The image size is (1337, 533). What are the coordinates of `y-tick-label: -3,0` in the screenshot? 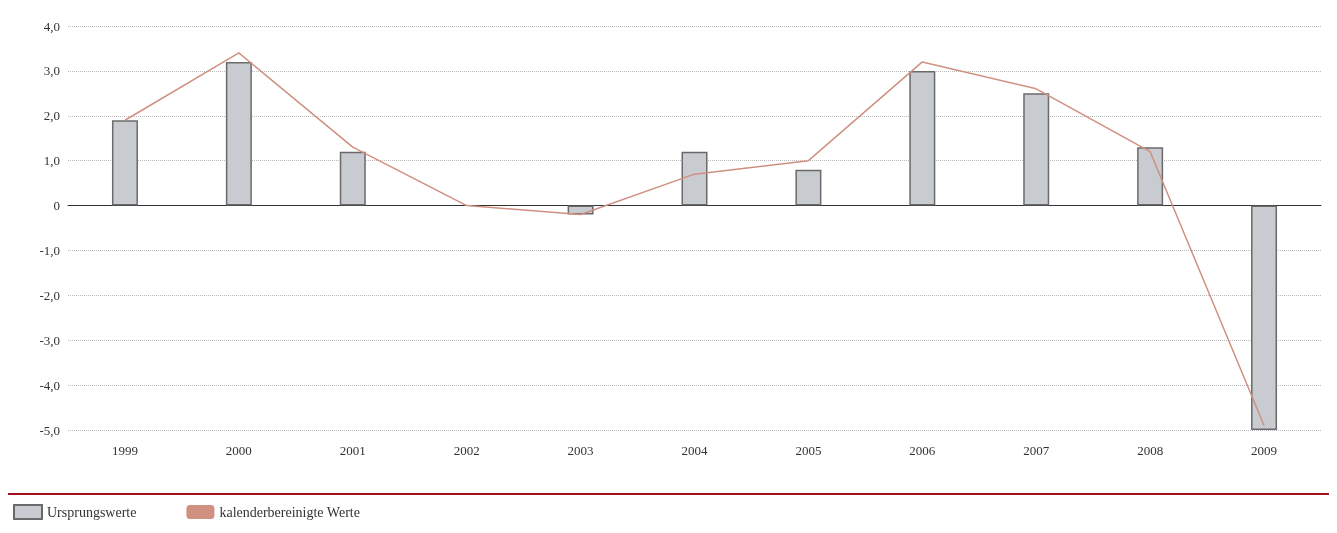 It's located at (49, 340).